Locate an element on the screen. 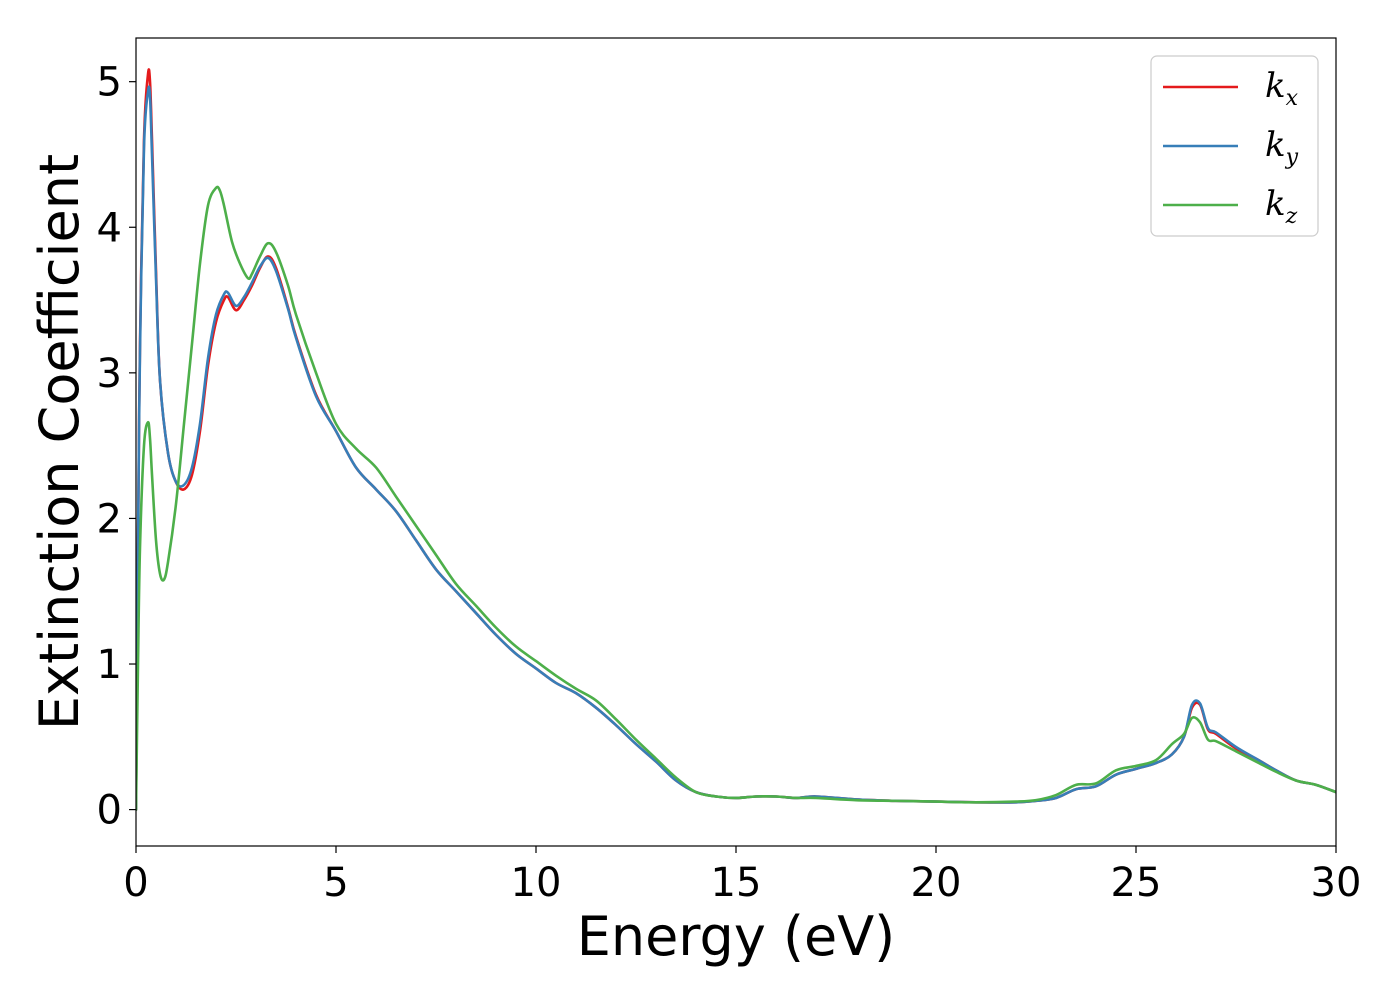  y-tick-label: 5 is located at coordinates (109, 83).